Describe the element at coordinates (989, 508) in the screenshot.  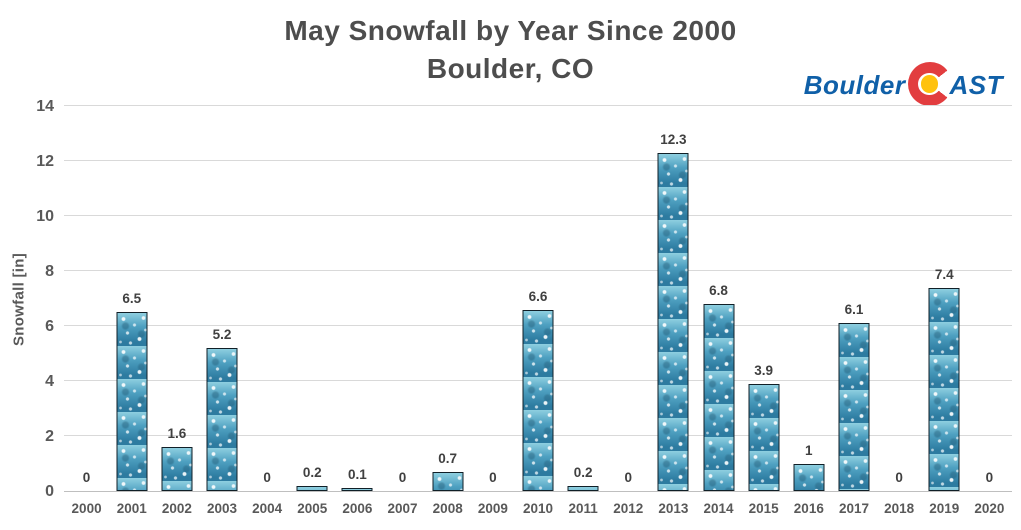
I see `x-axis-tick-label: 2020` at that location.